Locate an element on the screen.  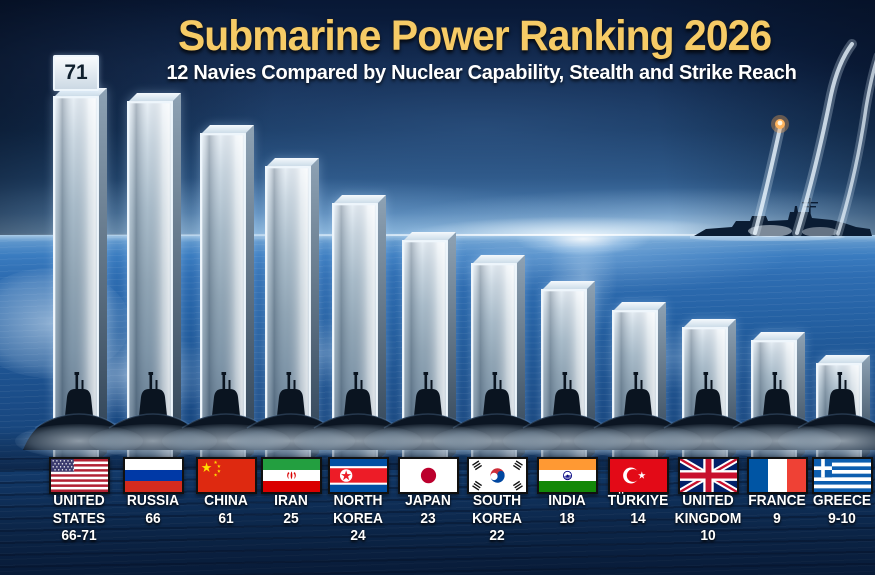
country-name-line: STATES is located at coordinates (79, 518).